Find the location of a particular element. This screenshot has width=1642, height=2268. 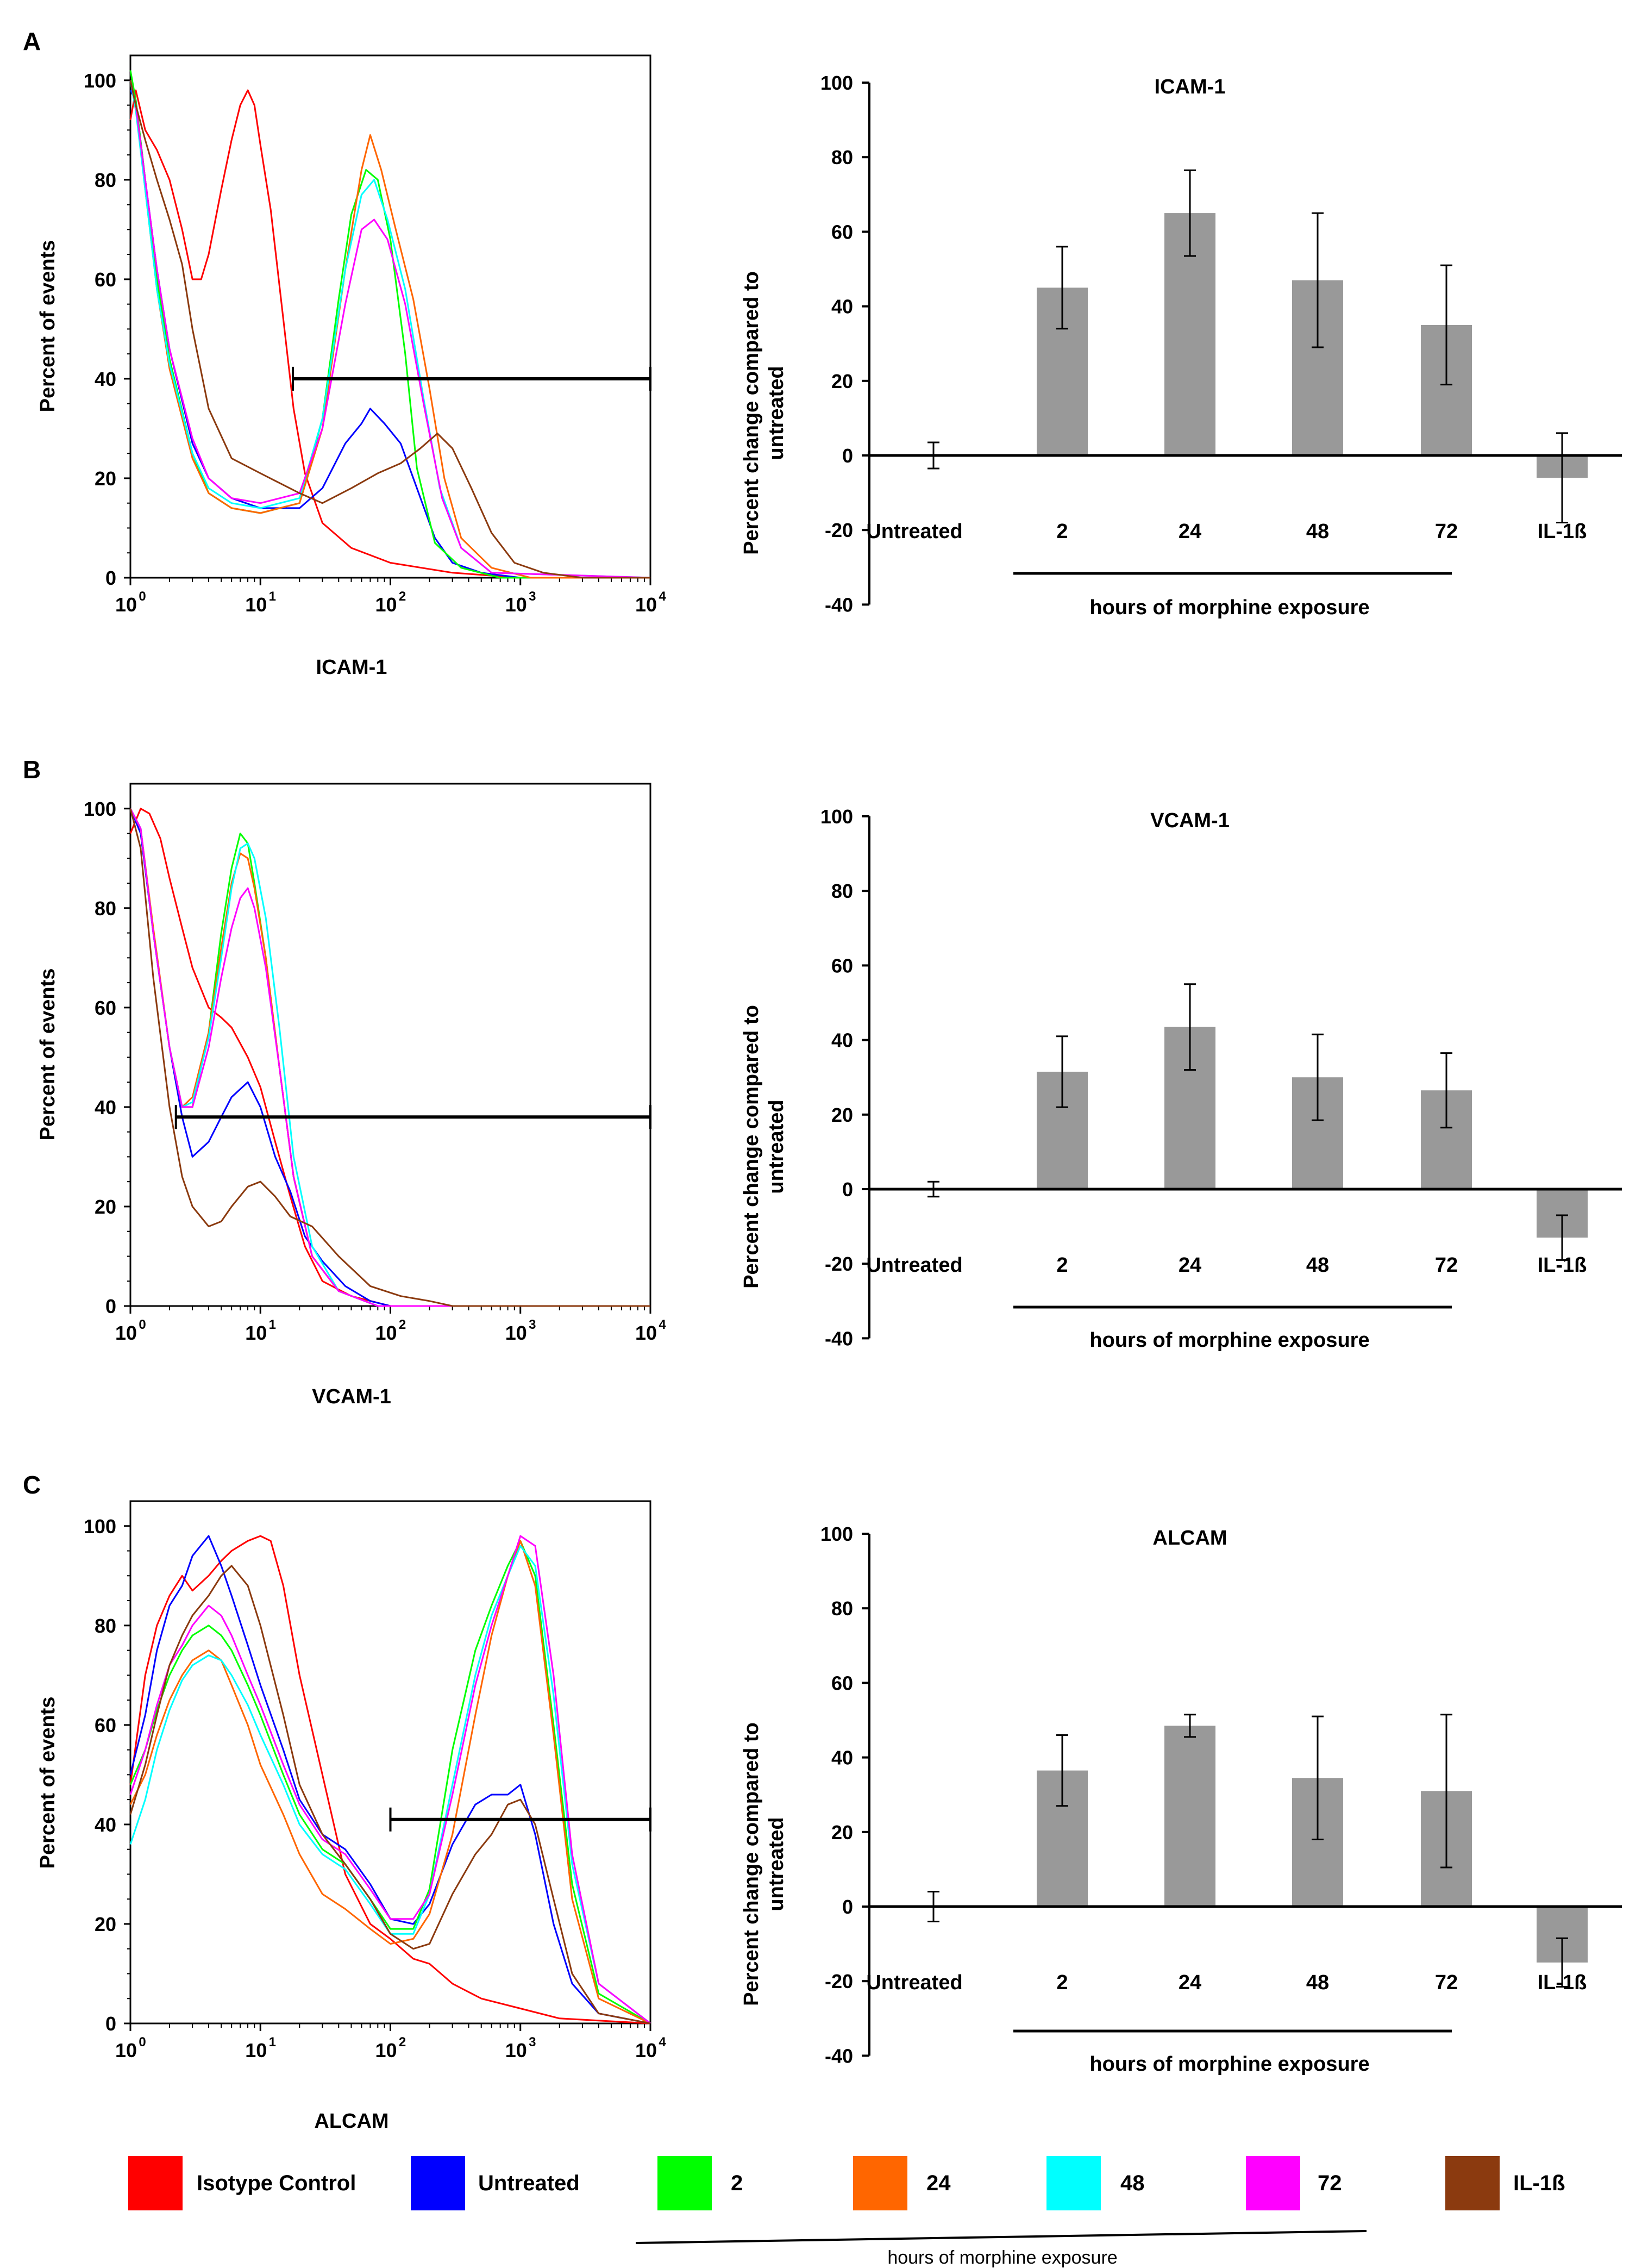

bar-y-tick-label: 100 is located at coordinates (837, 83).